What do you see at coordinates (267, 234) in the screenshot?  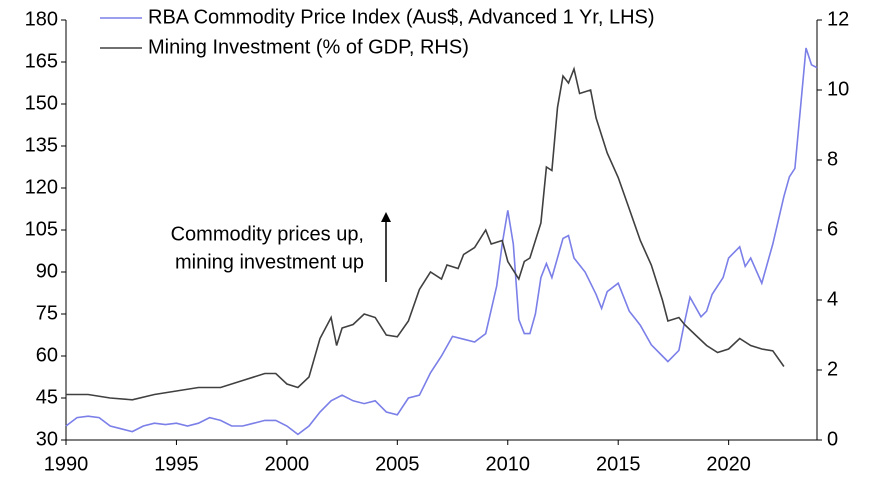 I see `annotation: Commodity prices up,` at bounding box center [267, 234].